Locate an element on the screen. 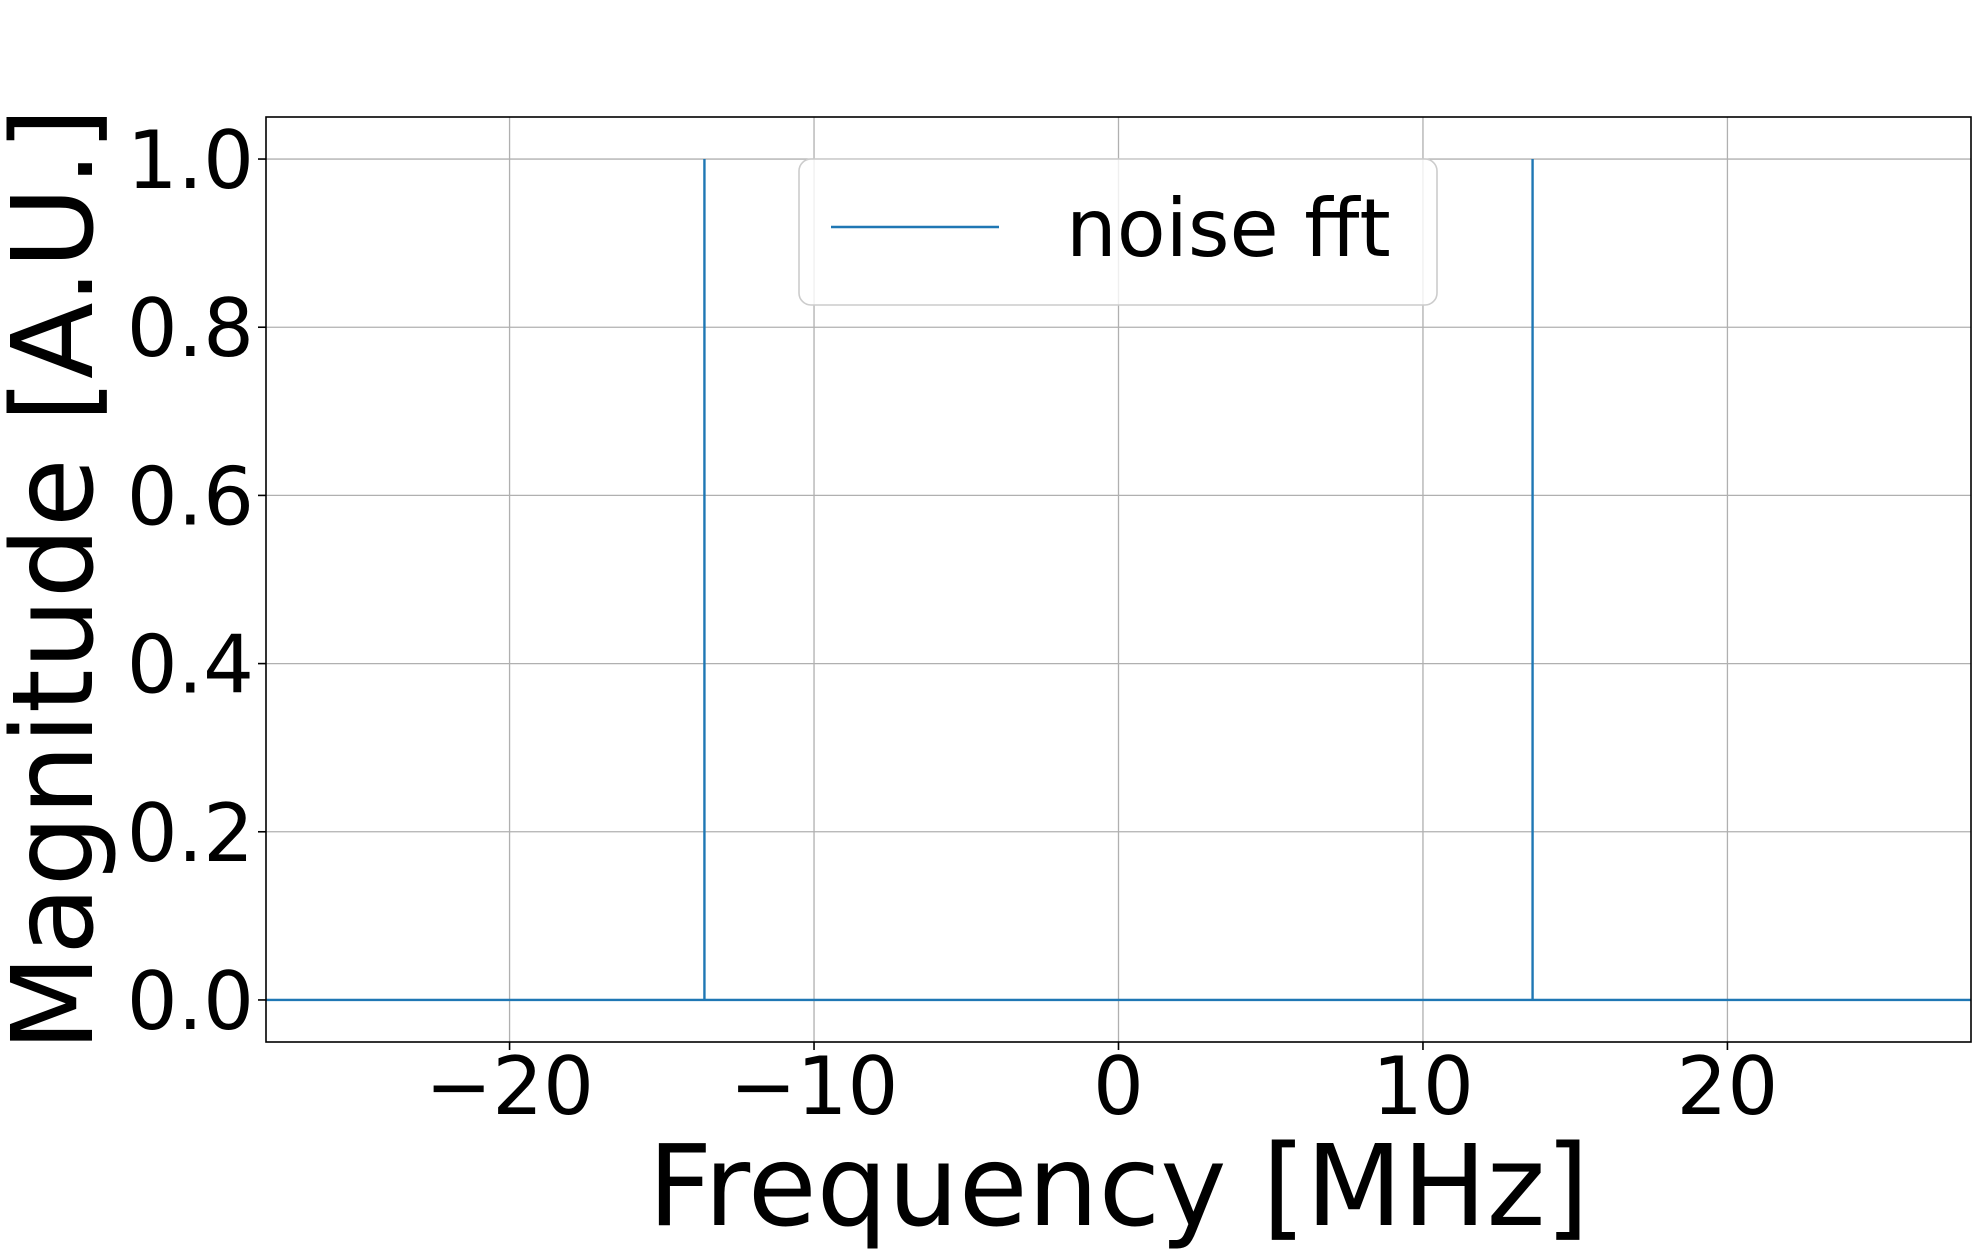 The image size is (1979, 1254). x-tick-label: −10 is located at coordinates (814, 1086).